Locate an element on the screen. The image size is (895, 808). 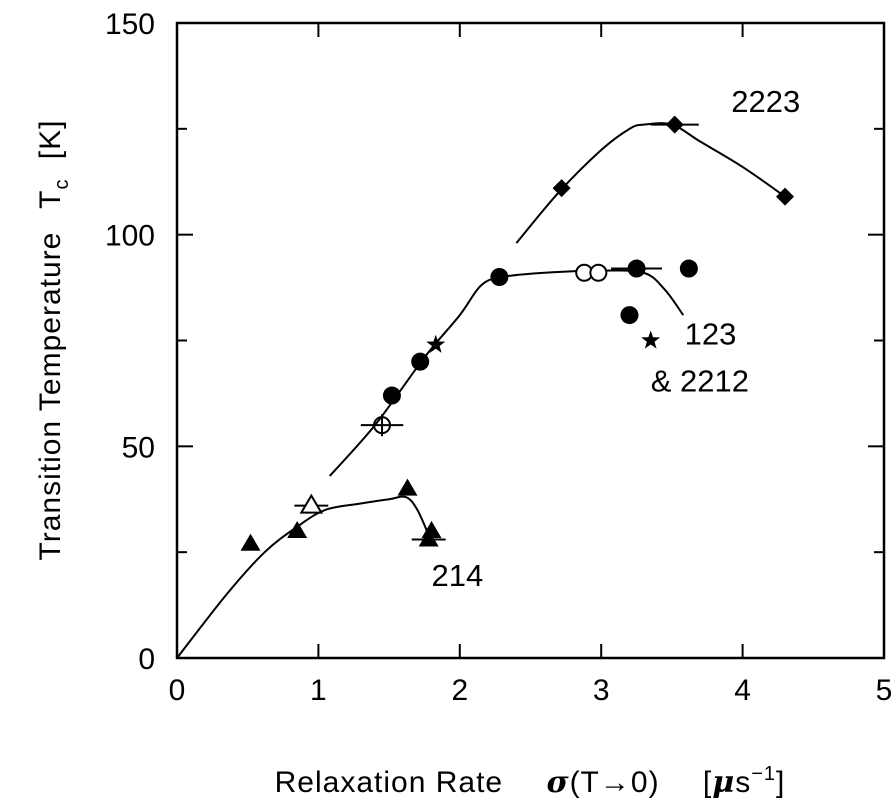
y-tick-label: 100 is located at coordinates (130, 236).